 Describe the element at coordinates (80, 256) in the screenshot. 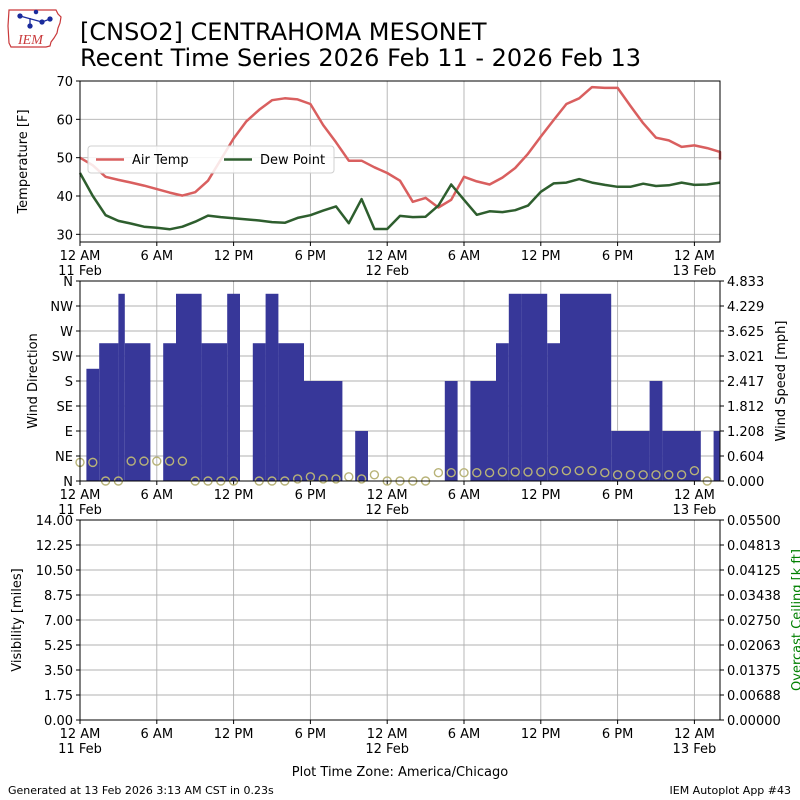

I see `temp-xtick-label: 12 AM` at that location.